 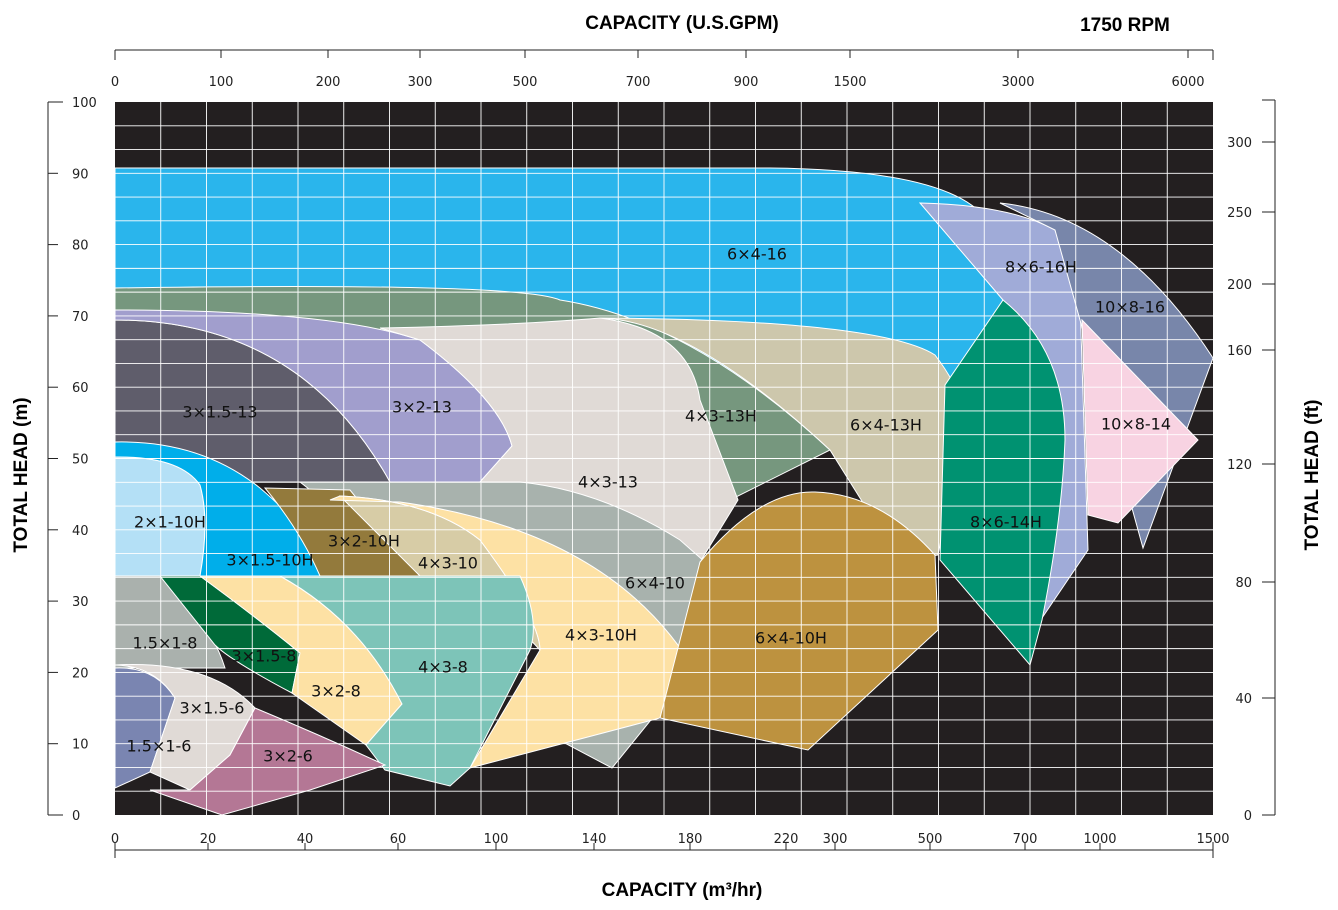 What do you see at coordinates (80, 745) in the screenshot?
I see `left-tick-label: 10` at bounding box center [80, 745].